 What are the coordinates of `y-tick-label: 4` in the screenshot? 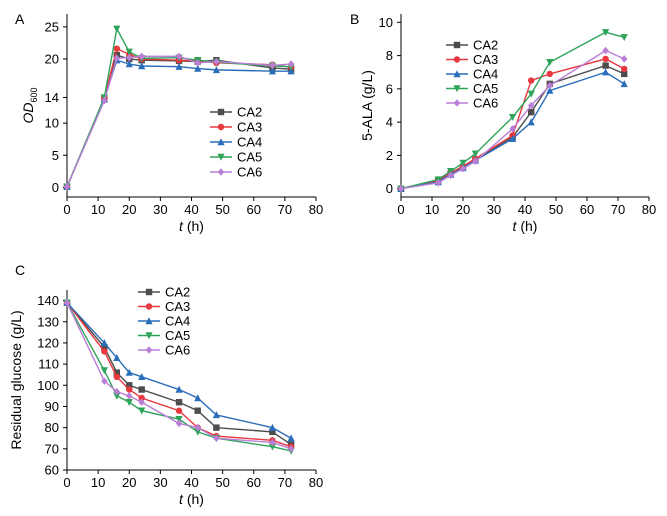 It's located at (389, 122).